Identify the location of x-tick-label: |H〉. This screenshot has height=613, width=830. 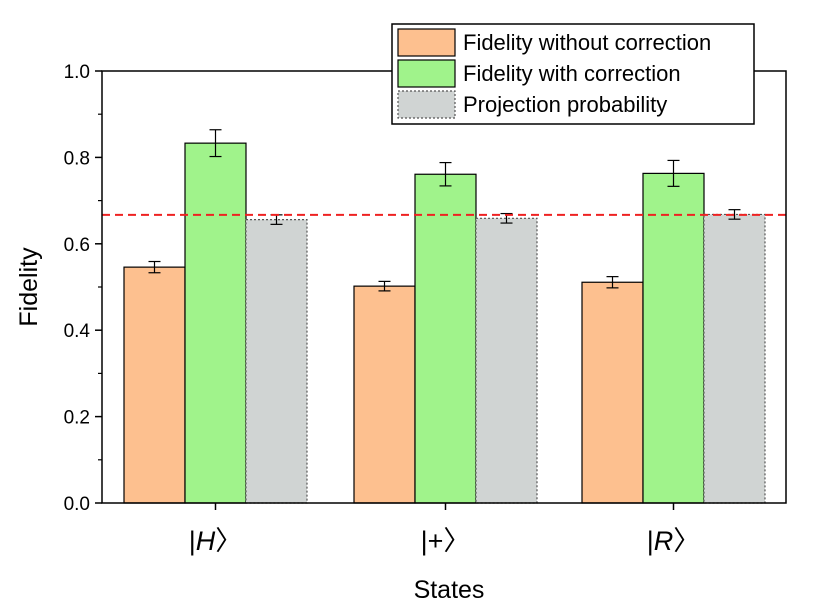
(216, 541).